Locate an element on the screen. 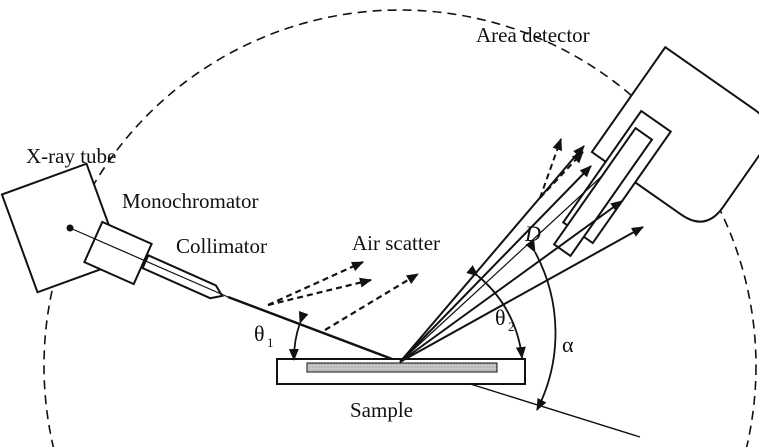 This screenshot has height=447, width=759. alpha-symbol: α is located at coordinates (568, 344).